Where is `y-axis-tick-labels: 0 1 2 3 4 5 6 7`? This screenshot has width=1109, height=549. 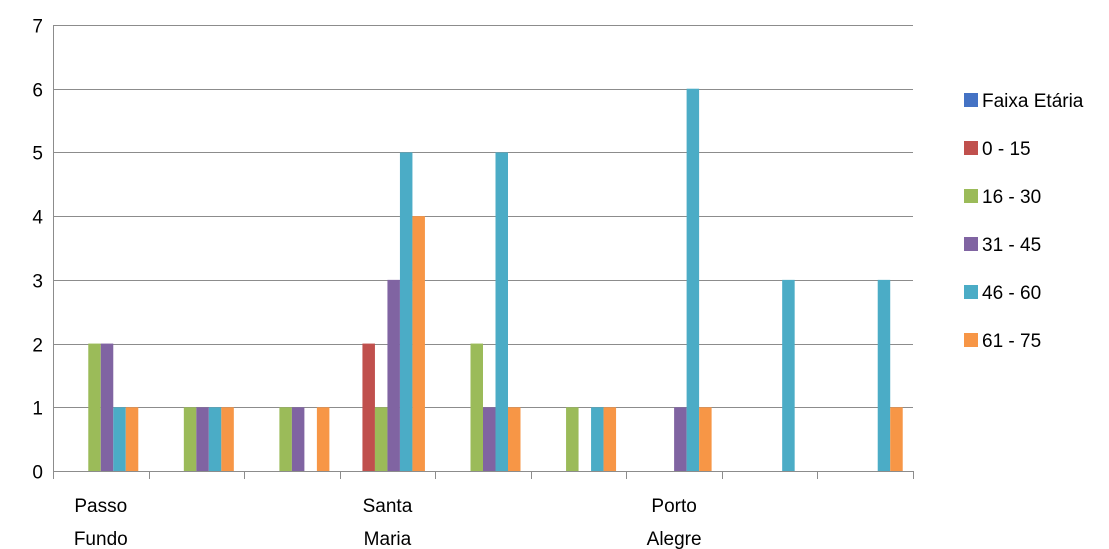
y-axis-tick-labels: 0 1 2 3 4 5 6 7 is located at coordinates (37, 250).